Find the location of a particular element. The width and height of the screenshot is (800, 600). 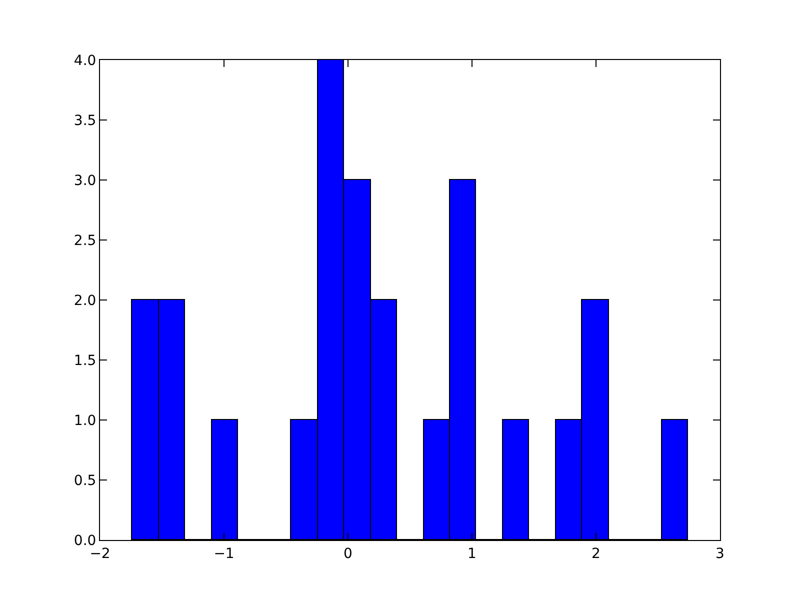

y-tick-label: 0.5 is located at coordinates (85, 480).